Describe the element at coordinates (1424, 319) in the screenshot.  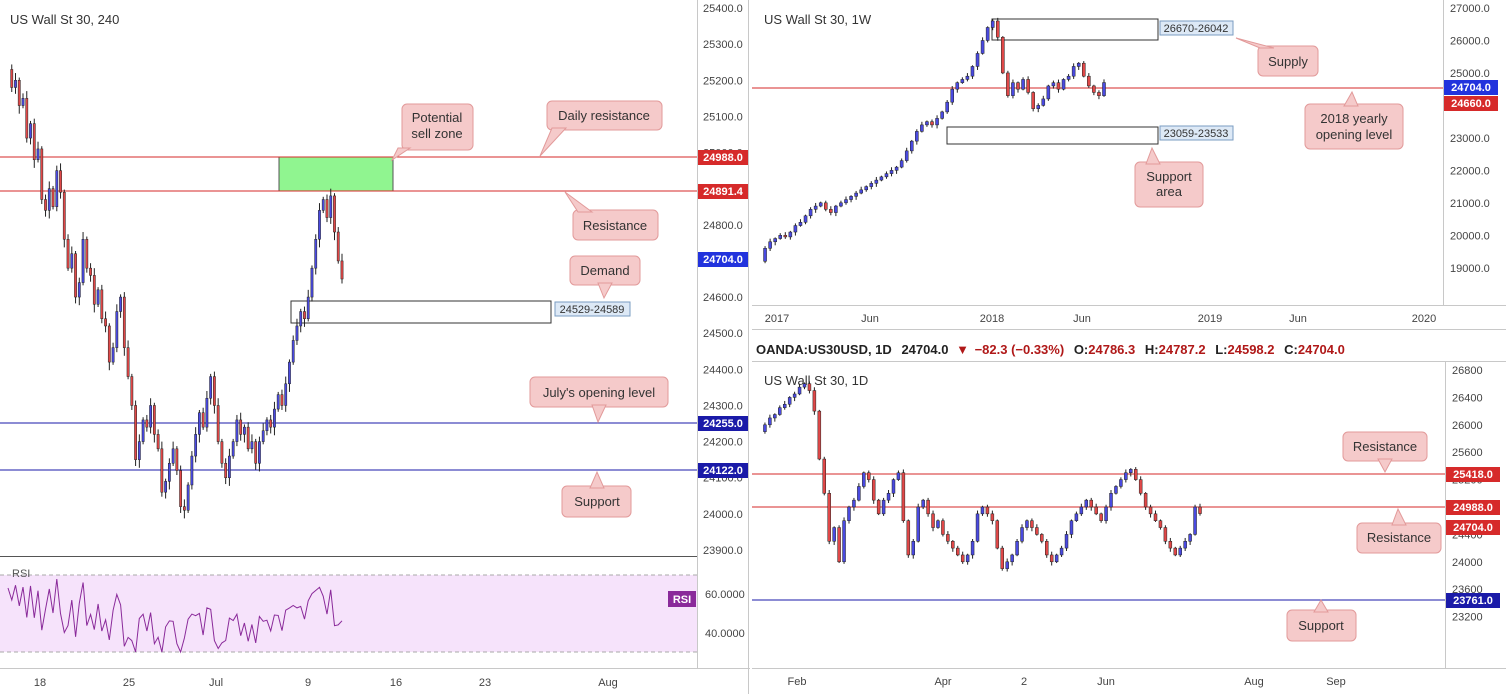
I see `x-tick: 2020` at that location.